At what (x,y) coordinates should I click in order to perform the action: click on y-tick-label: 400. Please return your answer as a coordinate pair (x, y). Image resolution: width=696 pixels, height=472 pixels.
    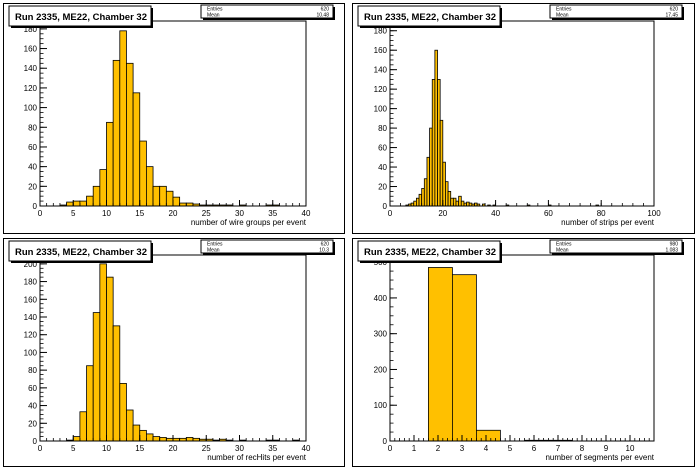
    Looking at the image, I should click on (381, 298).